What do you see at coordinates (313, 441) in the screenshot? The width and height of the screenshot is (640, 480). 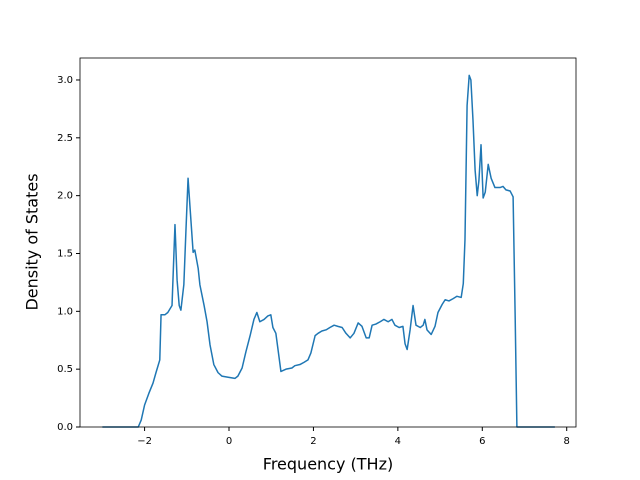 I see `x-tick-label: 2` at bounding box center [313, 441].